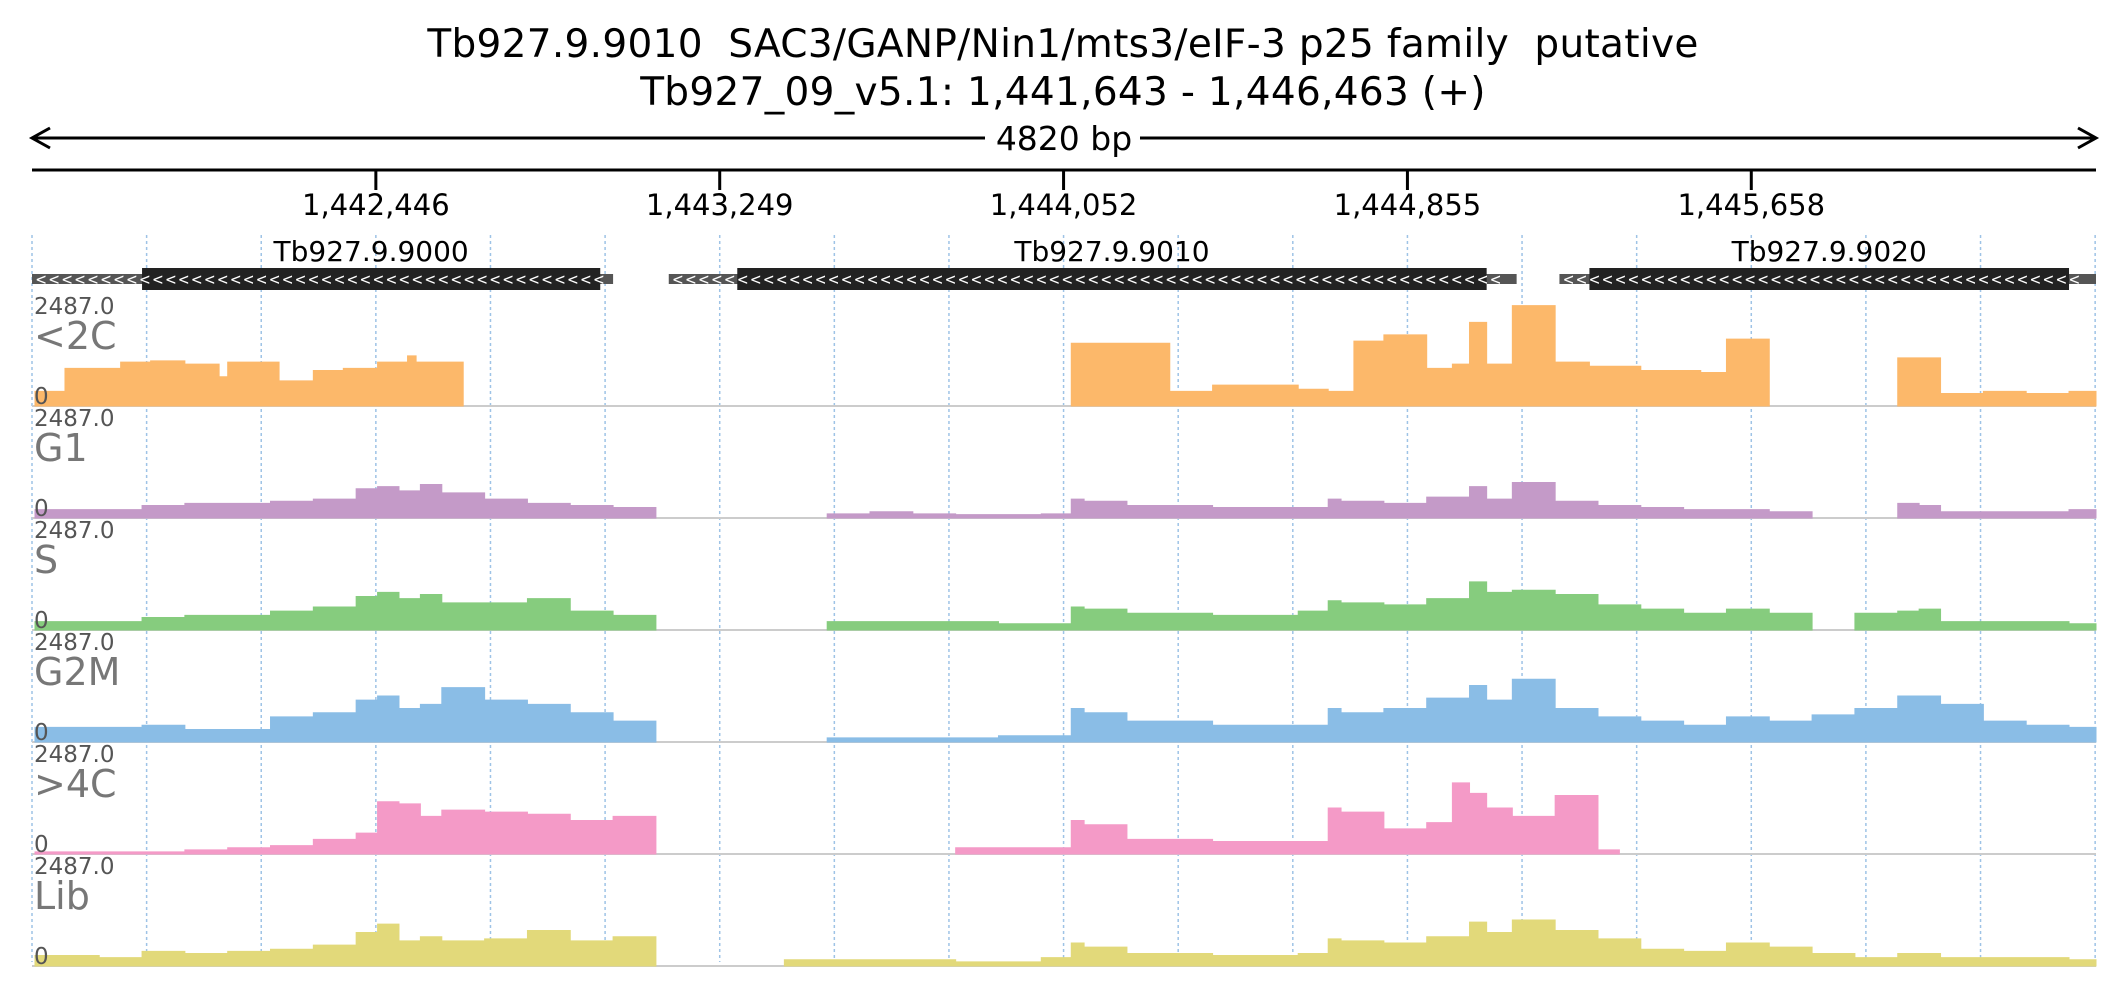 The width and height of the screenshot is (2126, 1000). What do you see at coordinates (1751, 205) in the screenshot?
I see `tick-label: 1,445,658` at bounding box center [1751, 205].